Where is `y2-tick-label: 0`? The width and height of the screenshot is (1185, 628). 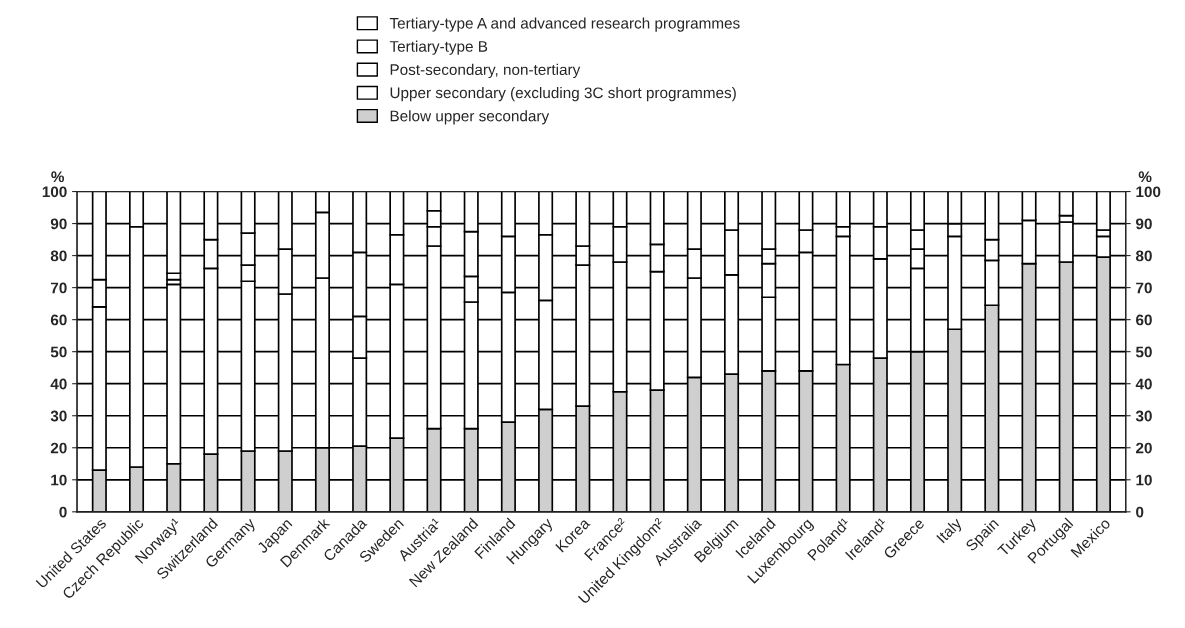
y2-tick-label: 0 is located at coordinates (1140, 512).